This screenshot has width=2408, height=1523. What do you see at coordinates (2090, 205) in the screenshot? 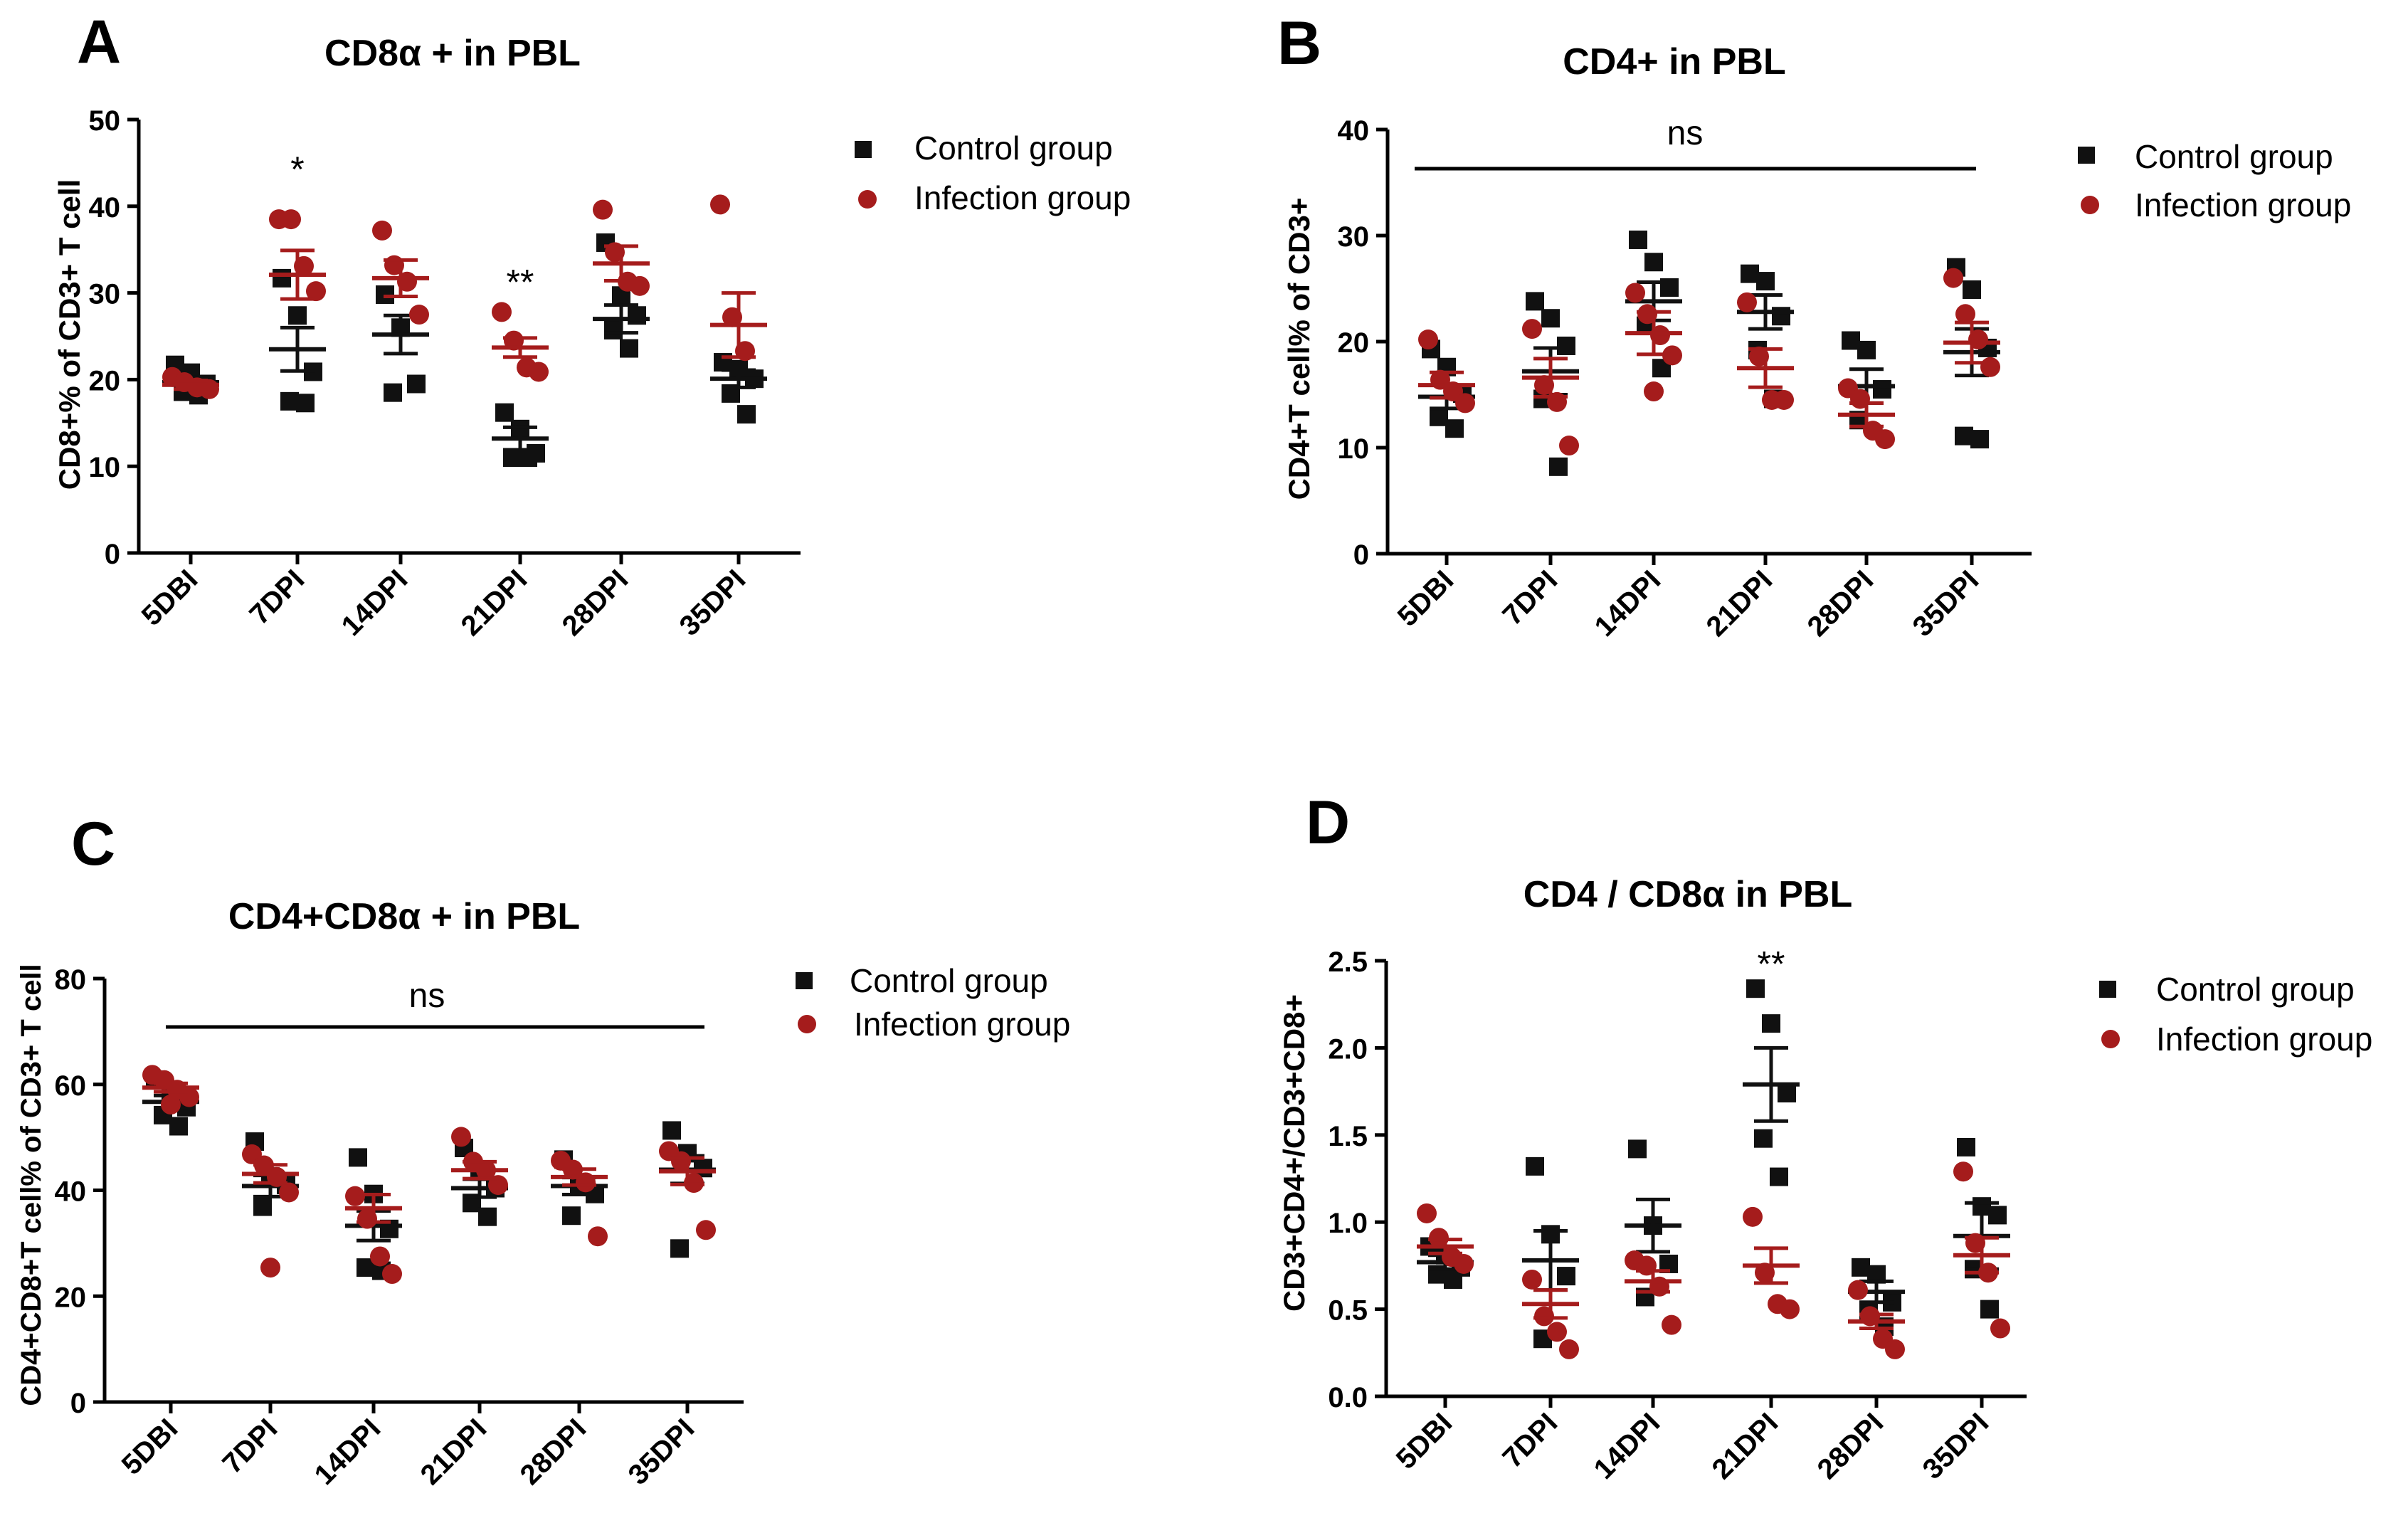
I see `legend-marker-infection-b` at bounding box center [2090, 205].